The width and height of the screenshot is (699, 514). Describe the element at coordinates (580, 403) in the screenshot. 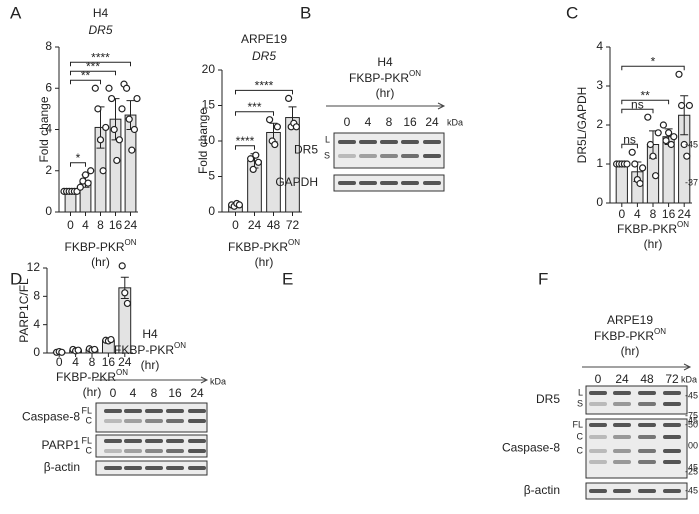

I see `band-marker: S` at that location.